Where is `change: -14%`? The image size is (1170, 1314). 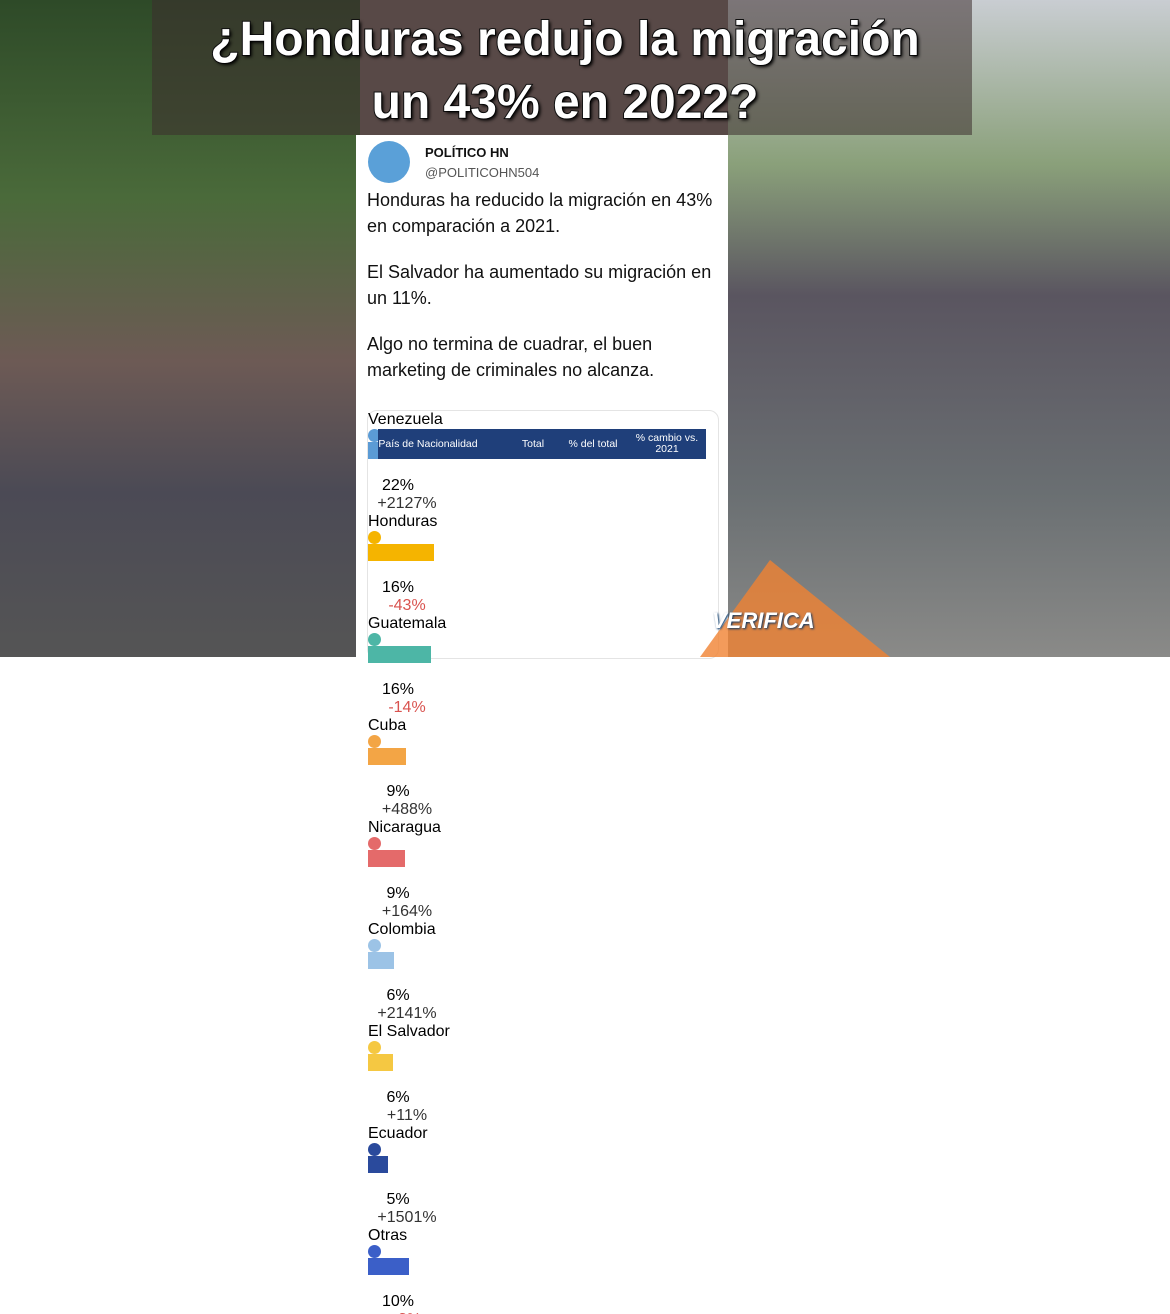 change: -14% is located at coordinates (407, 707).